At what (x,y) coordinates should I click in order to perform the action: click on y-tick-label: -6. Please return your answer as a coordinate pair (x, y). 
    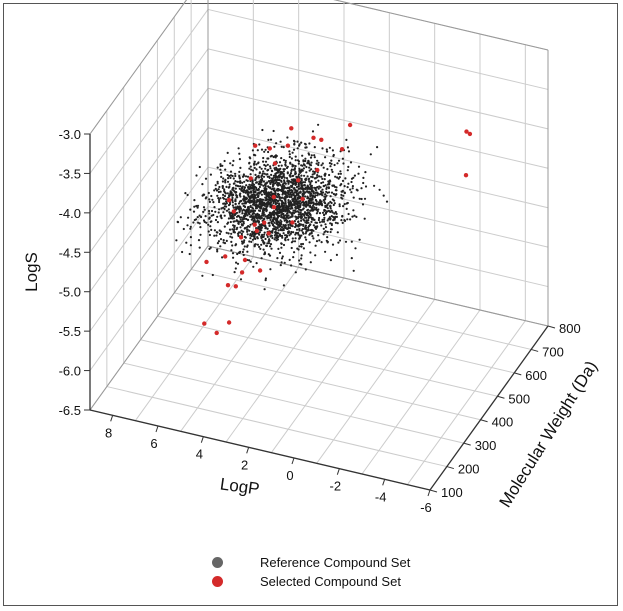
    Looking at the image, I should click on (426, 507).